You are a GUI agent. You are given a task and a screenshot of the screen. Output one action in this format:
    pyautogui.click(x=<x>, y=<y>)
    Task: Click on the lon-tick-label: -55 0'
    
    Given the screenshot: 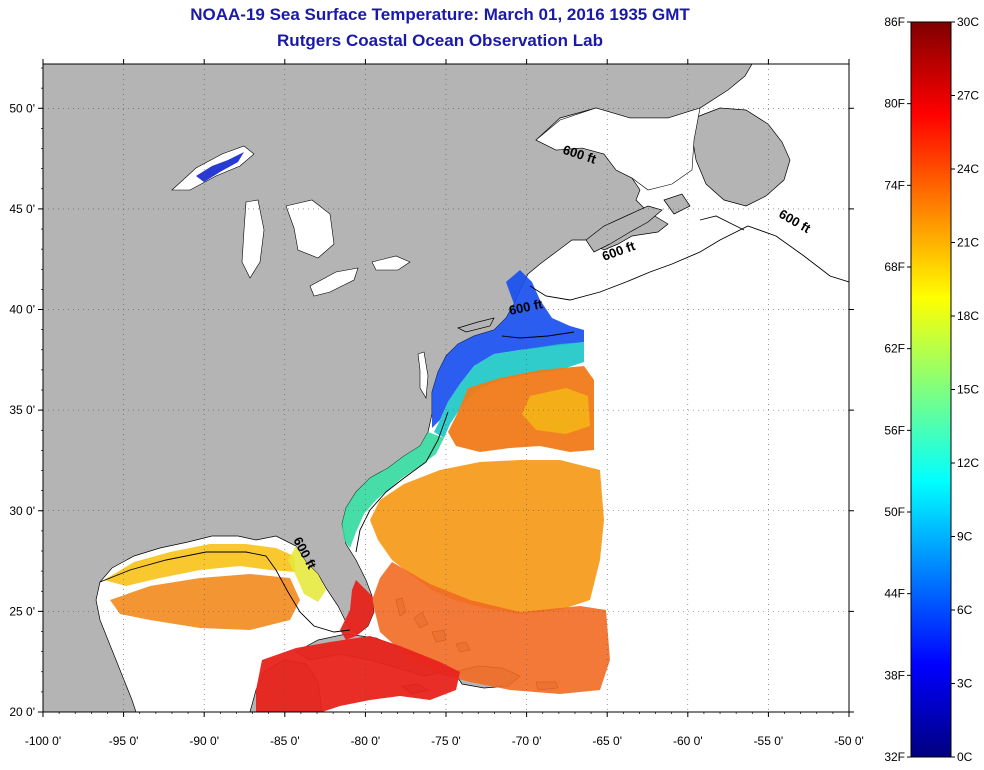 What is the action you would take?
    pyautogui.click(x=769, y=741)
    